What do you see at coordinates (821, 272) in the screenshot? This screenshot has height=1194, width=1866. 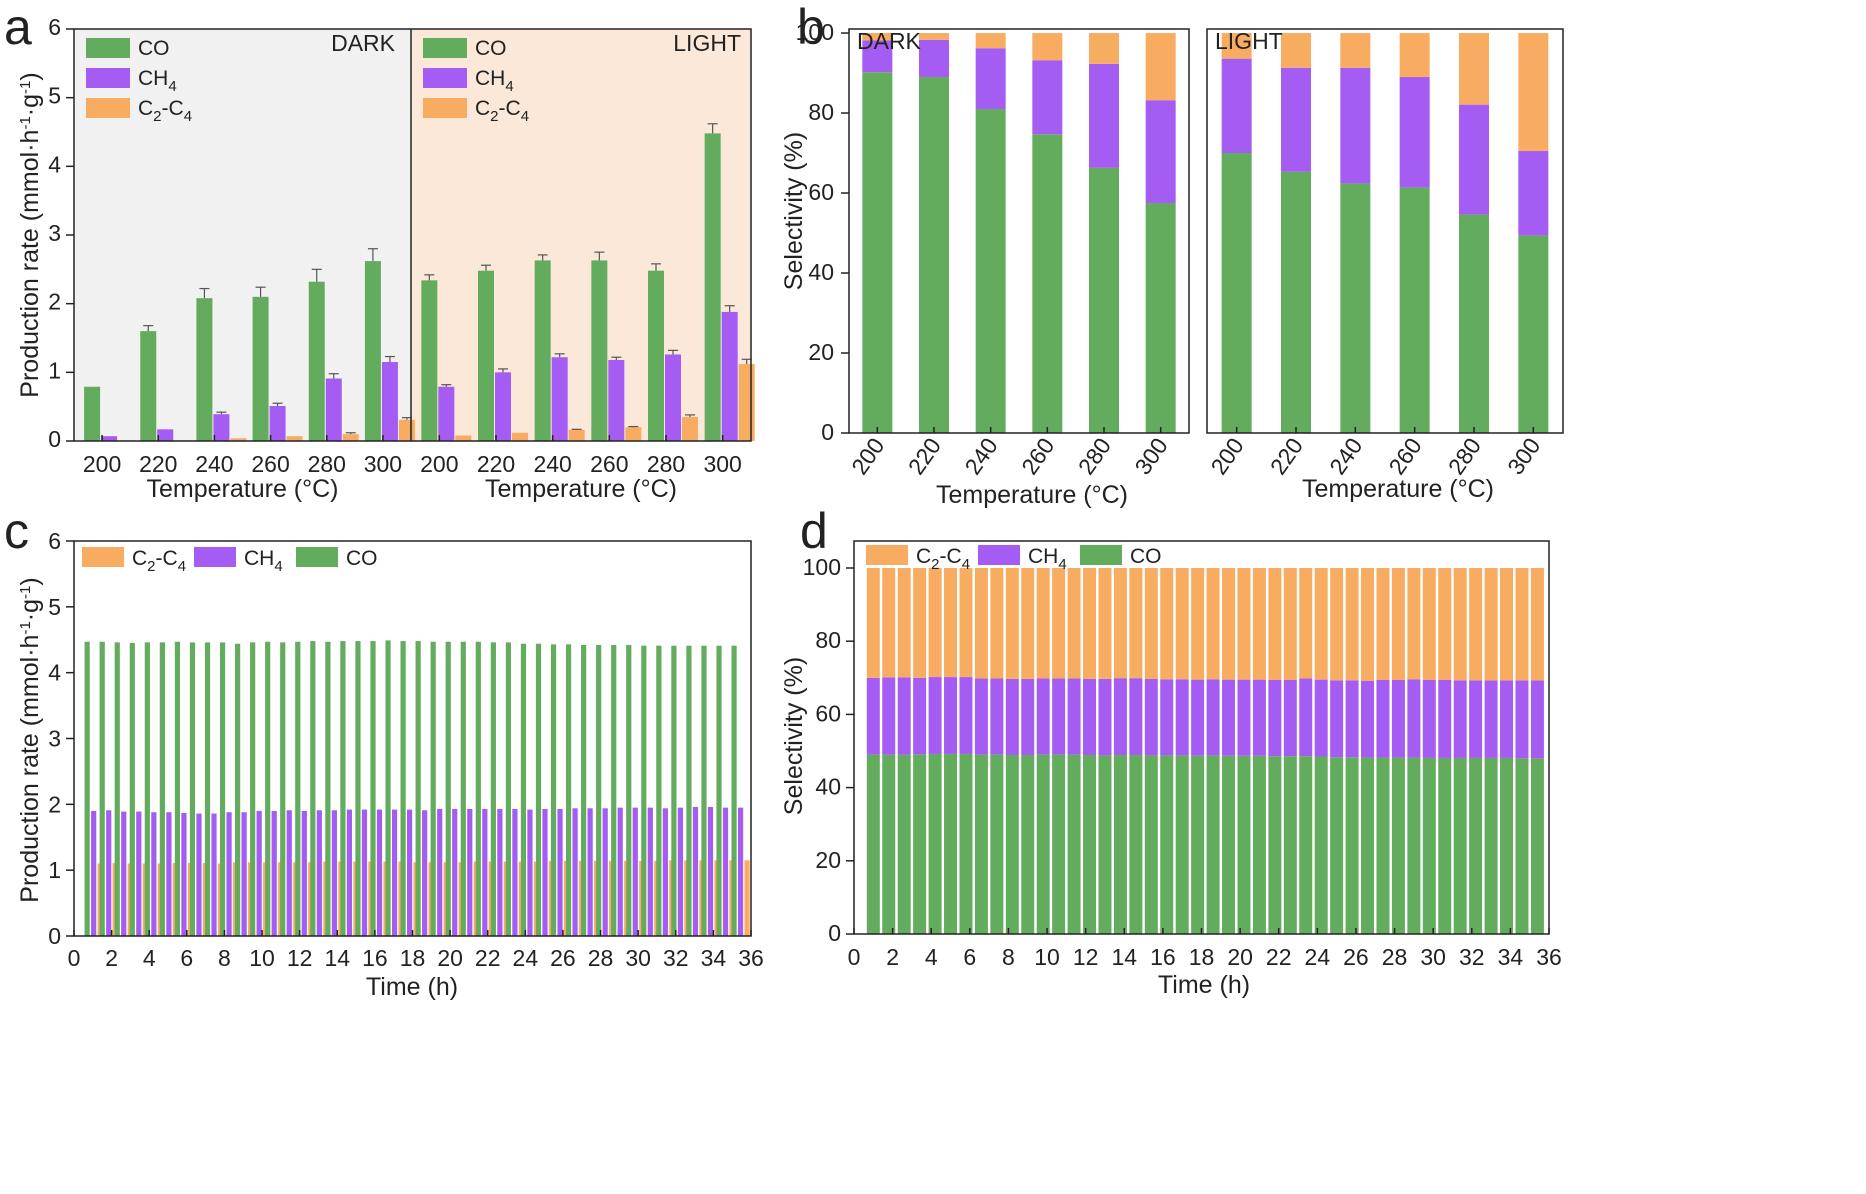 I see `y-tick-label: 40` at bounding box center [821, 272].